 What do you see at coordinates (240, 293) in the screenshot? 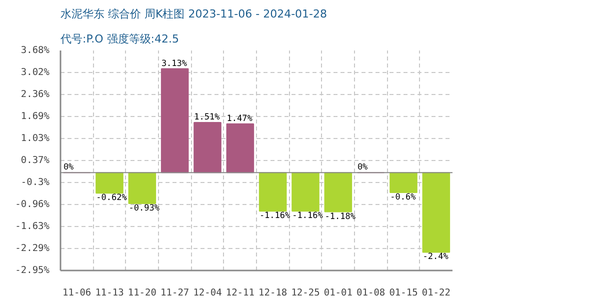
I see `x-tick-label: 12-11` at bounding box center [240, 293].